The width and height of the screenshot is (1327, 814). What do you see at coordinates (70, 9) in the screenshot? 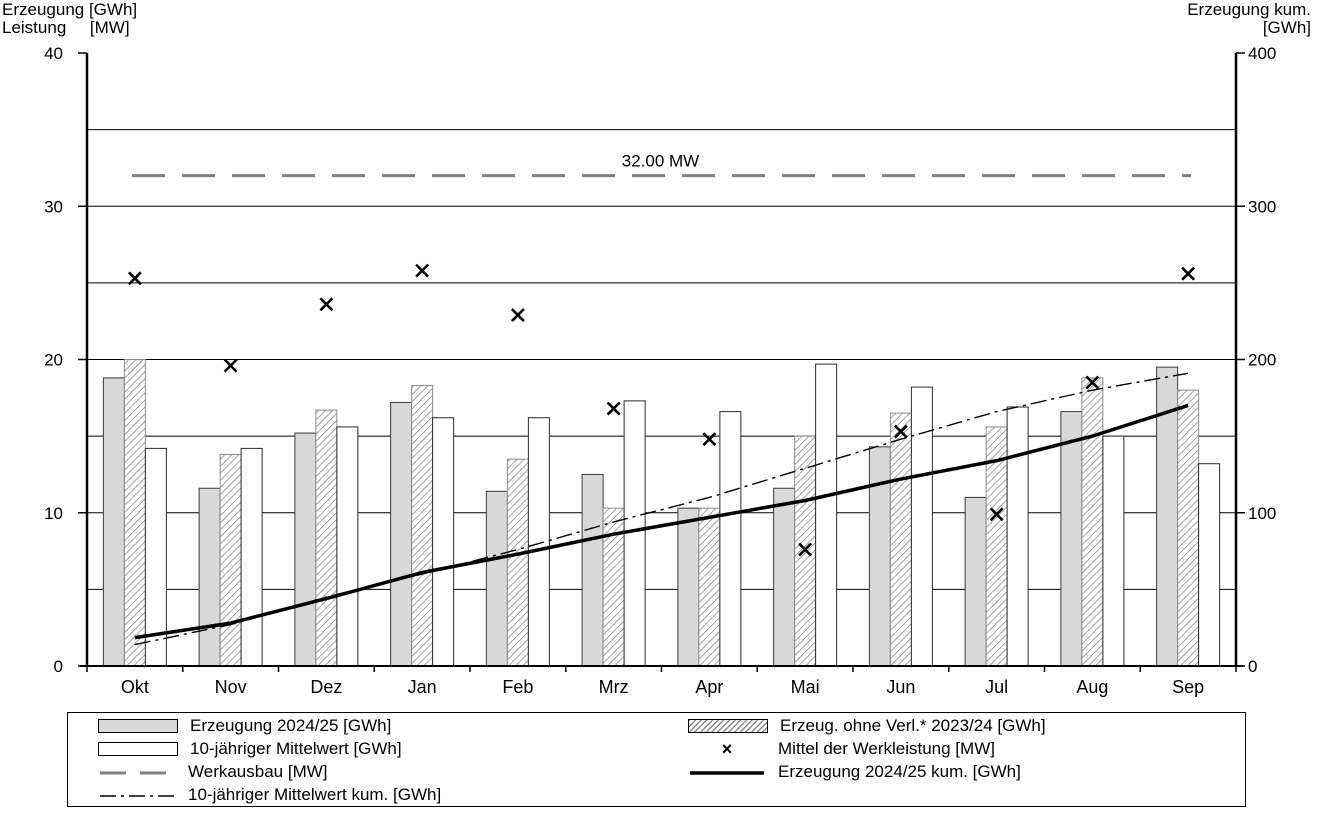
I see `left-axis-title-line1: Erzeugung [GWh]` at bounding box center [70, 9].